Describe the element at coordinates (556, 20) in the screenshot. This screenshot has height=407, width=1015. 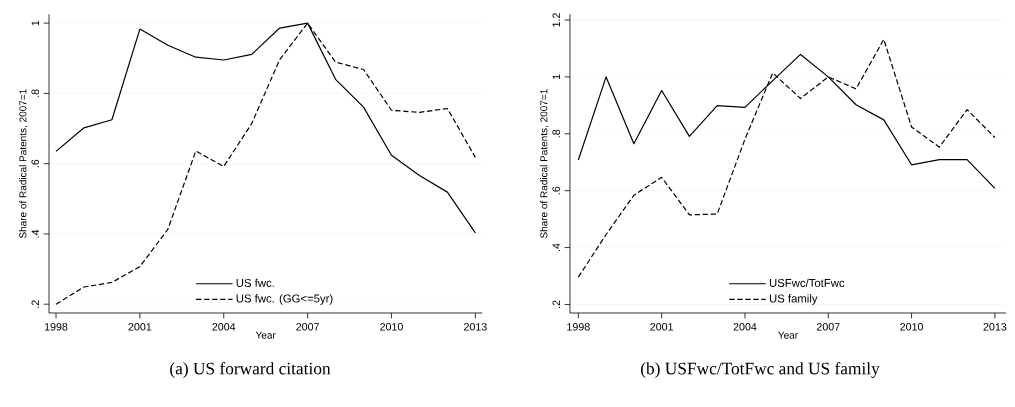
I see `y-tick-label: 1.2` at that location.